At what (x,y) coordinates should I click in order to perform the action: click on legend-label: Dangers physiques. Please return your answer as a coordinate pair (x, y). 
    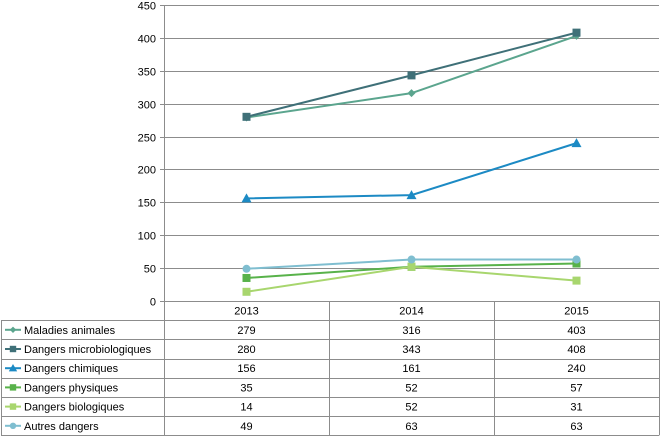
    Looking at the image, I should click on (71, 388).